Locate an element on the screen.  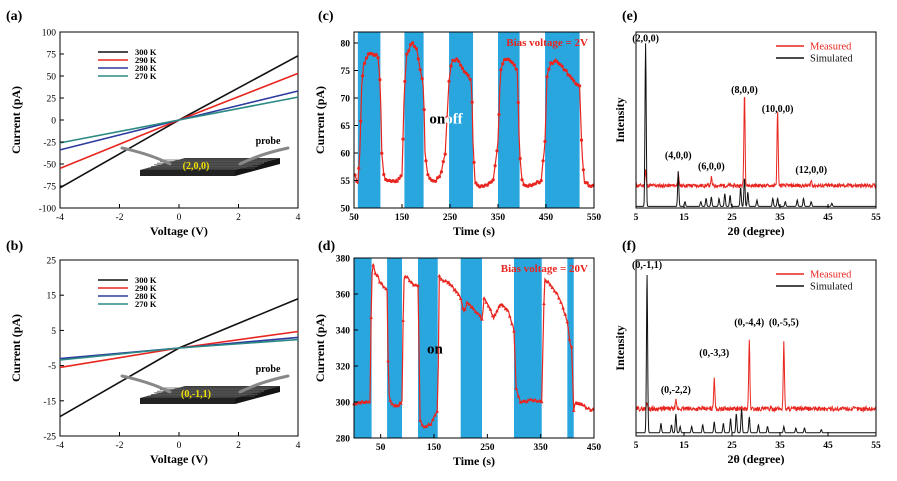
x-tick-label: 450 is located at coordinates (546, 218).